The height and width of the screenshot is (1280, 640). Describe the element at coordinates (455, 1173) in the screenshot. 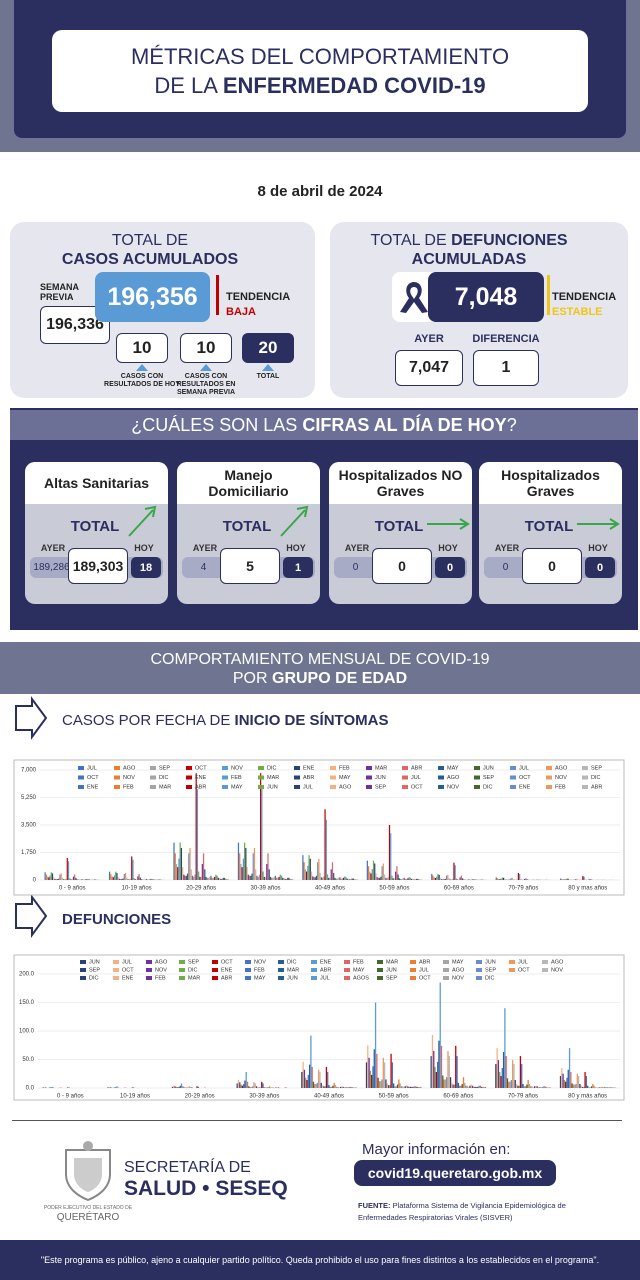

I see `url: covid19.queretaro.gob.mx` at that location.